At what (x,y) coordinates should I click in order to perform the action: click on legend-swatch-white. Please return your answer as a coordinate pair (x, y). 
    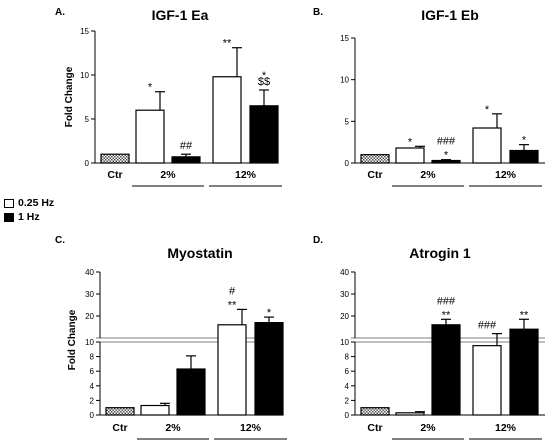
    Looking at the image, I should click on (9, 203).